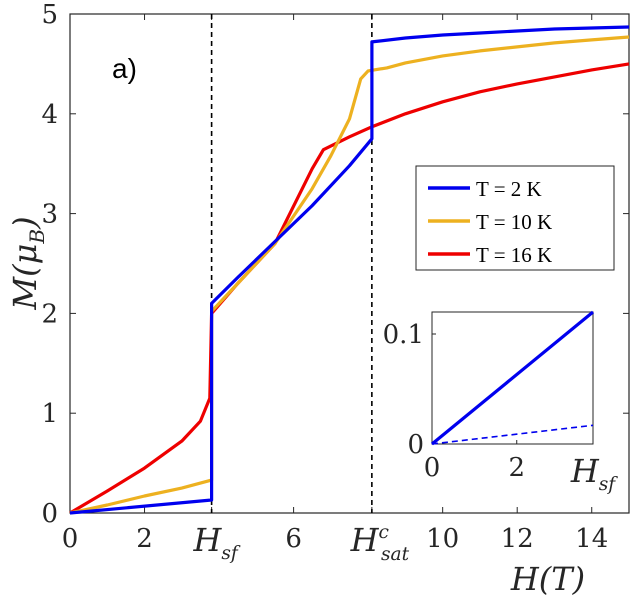  I want to click on inset-x-tick-label: 2, so click(516, 468).